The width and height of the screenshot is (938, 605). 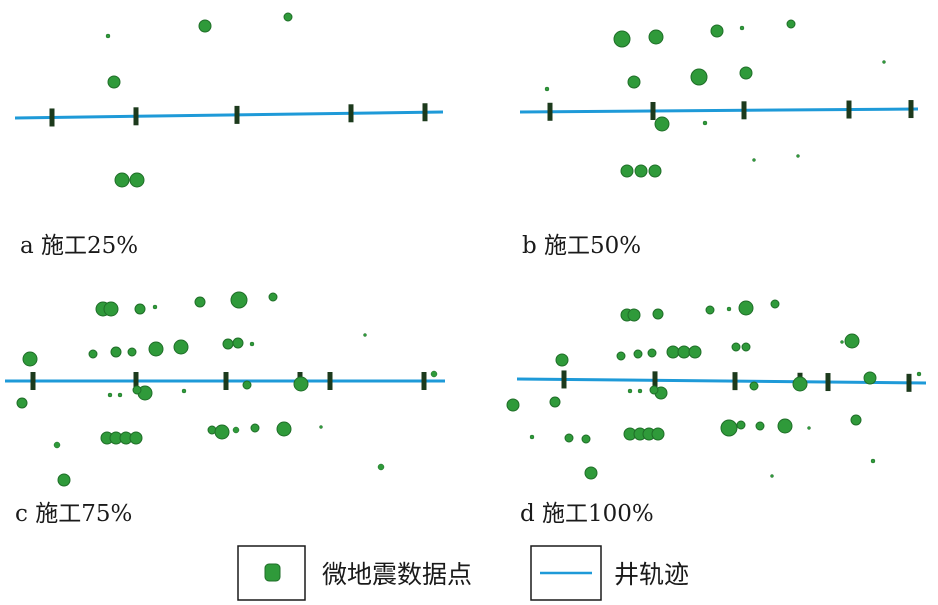 I want to click on panel-b, so click(x=719, y=98).